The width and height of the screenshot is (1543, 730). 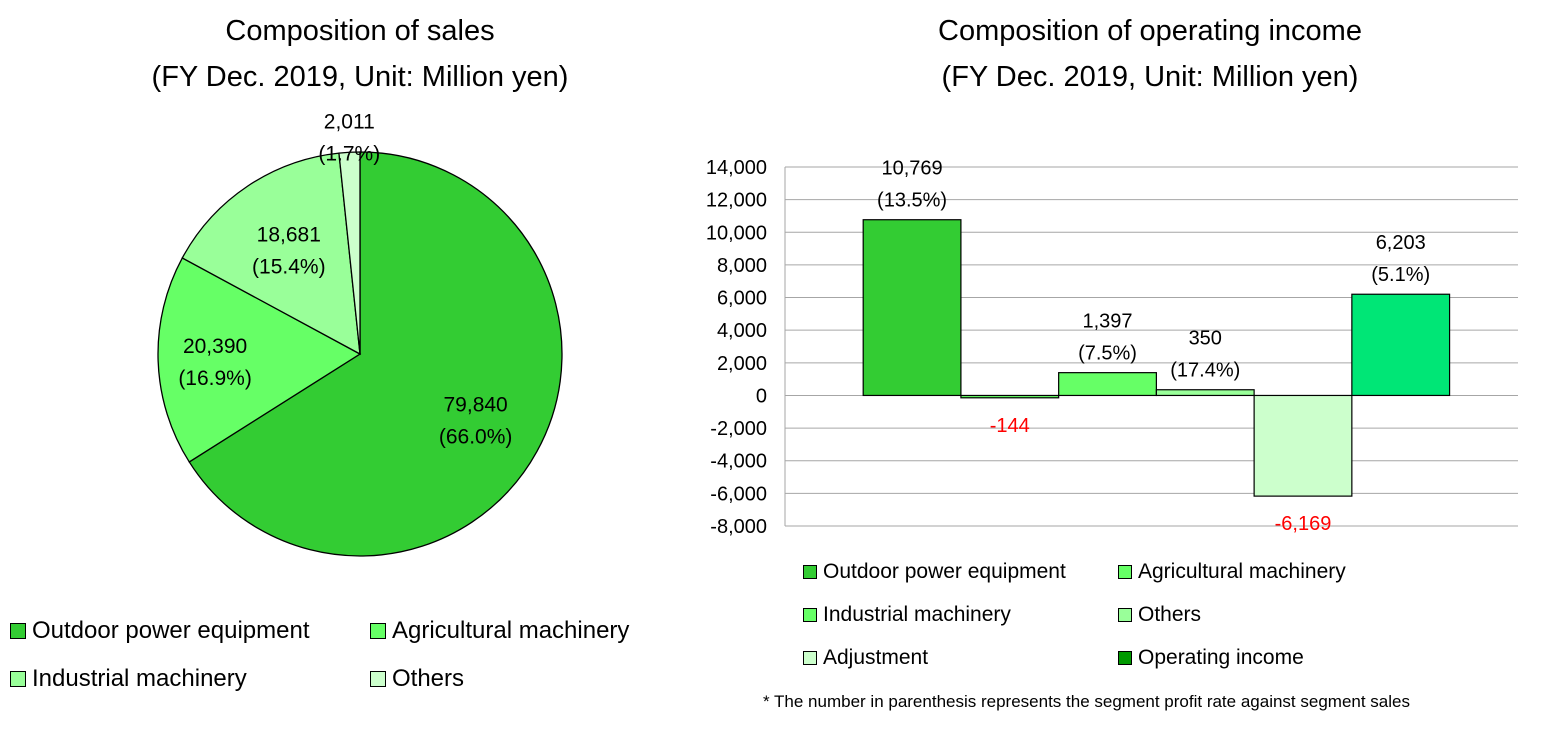 I want to click on bar-title-line: Composition of operating income, so click(x=1150, y=31).